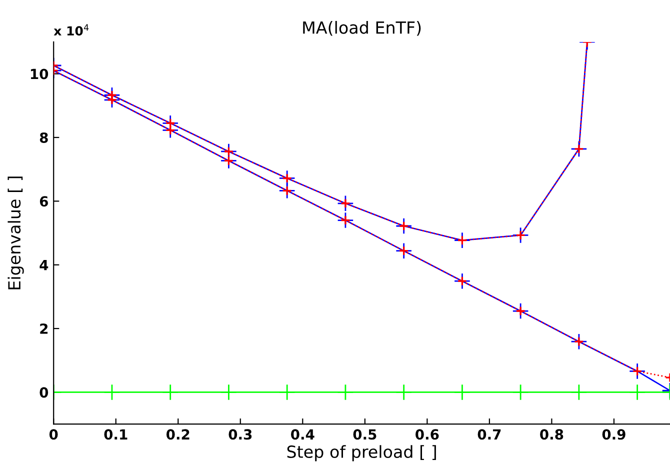 The height and width of the screenshot is (466, 670). What do you see at coordinates (364, 434) in the screenshot?
I see `x-tick-label: 0.5` at bounding box center [364, 434].